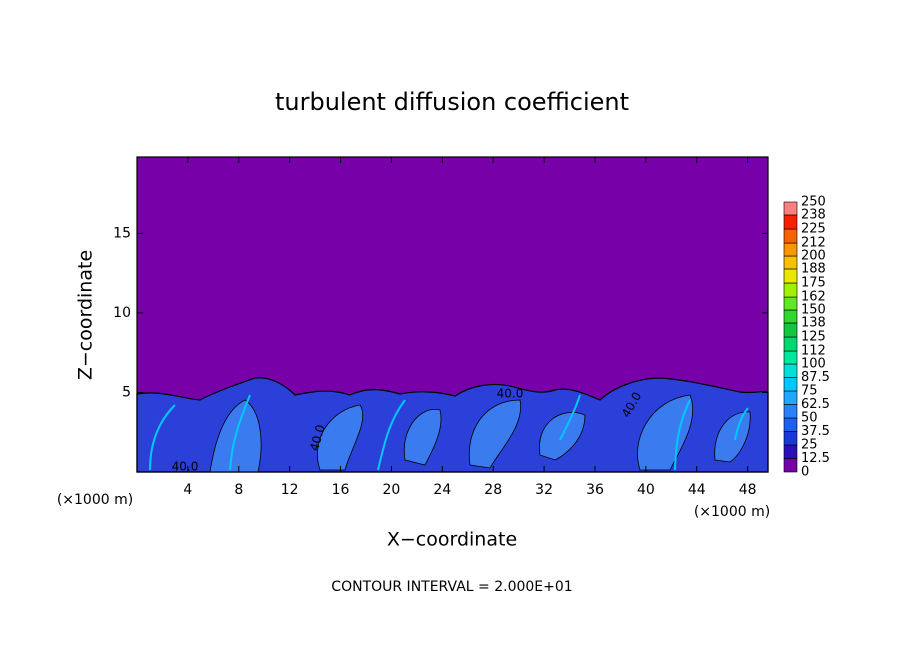 Image resolution: width=904 pixels, height=654 pixels. I want to click on x-tick-label: 16, so click(341, 490).